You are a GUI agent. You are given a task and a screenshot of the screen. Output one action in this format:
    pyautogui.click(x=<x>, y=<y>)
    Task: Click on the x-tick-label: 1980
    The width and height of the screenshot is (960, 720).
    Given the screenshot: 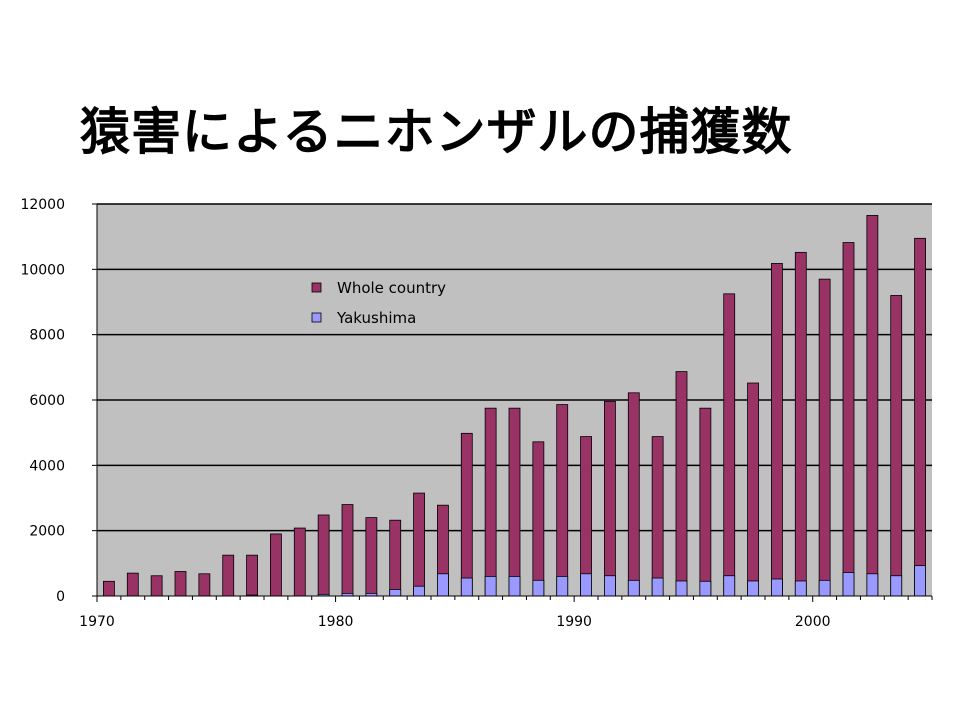 What is the action you would take?
    pyautogui.click(x=336, y=622)
    